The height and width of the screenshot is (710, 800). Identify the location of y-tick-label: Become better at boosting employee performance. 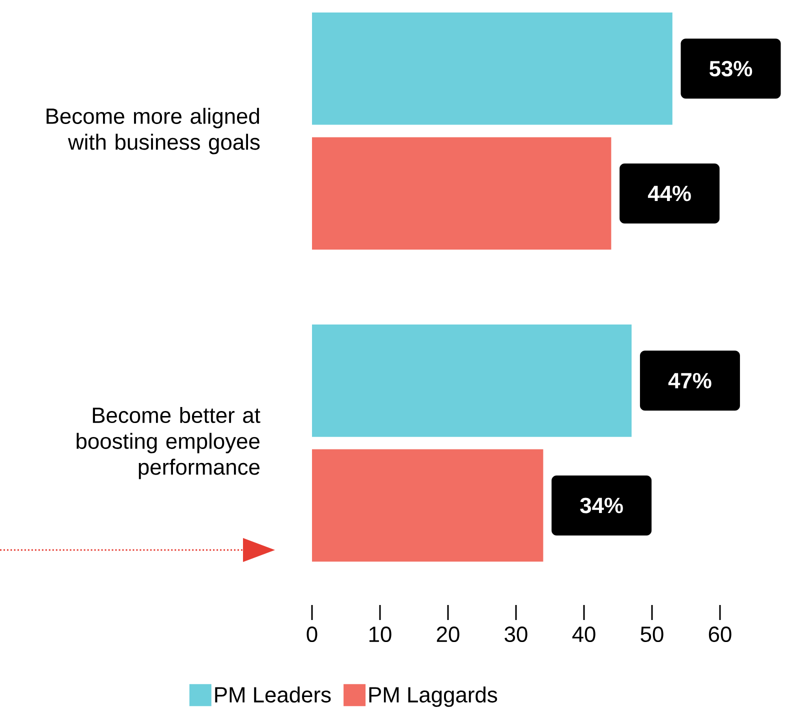
(168, 443).